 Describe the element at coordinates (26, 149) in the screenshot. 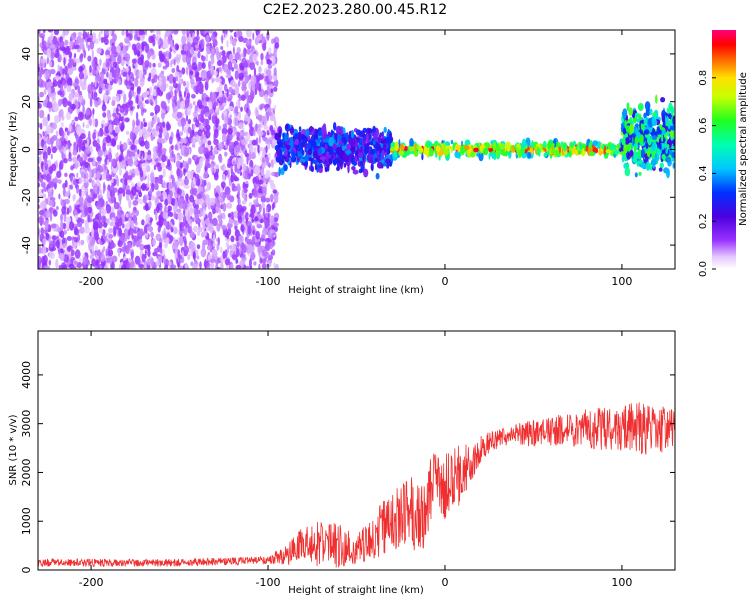

I see `spectrogram-y-tick-label: 0` at that location.